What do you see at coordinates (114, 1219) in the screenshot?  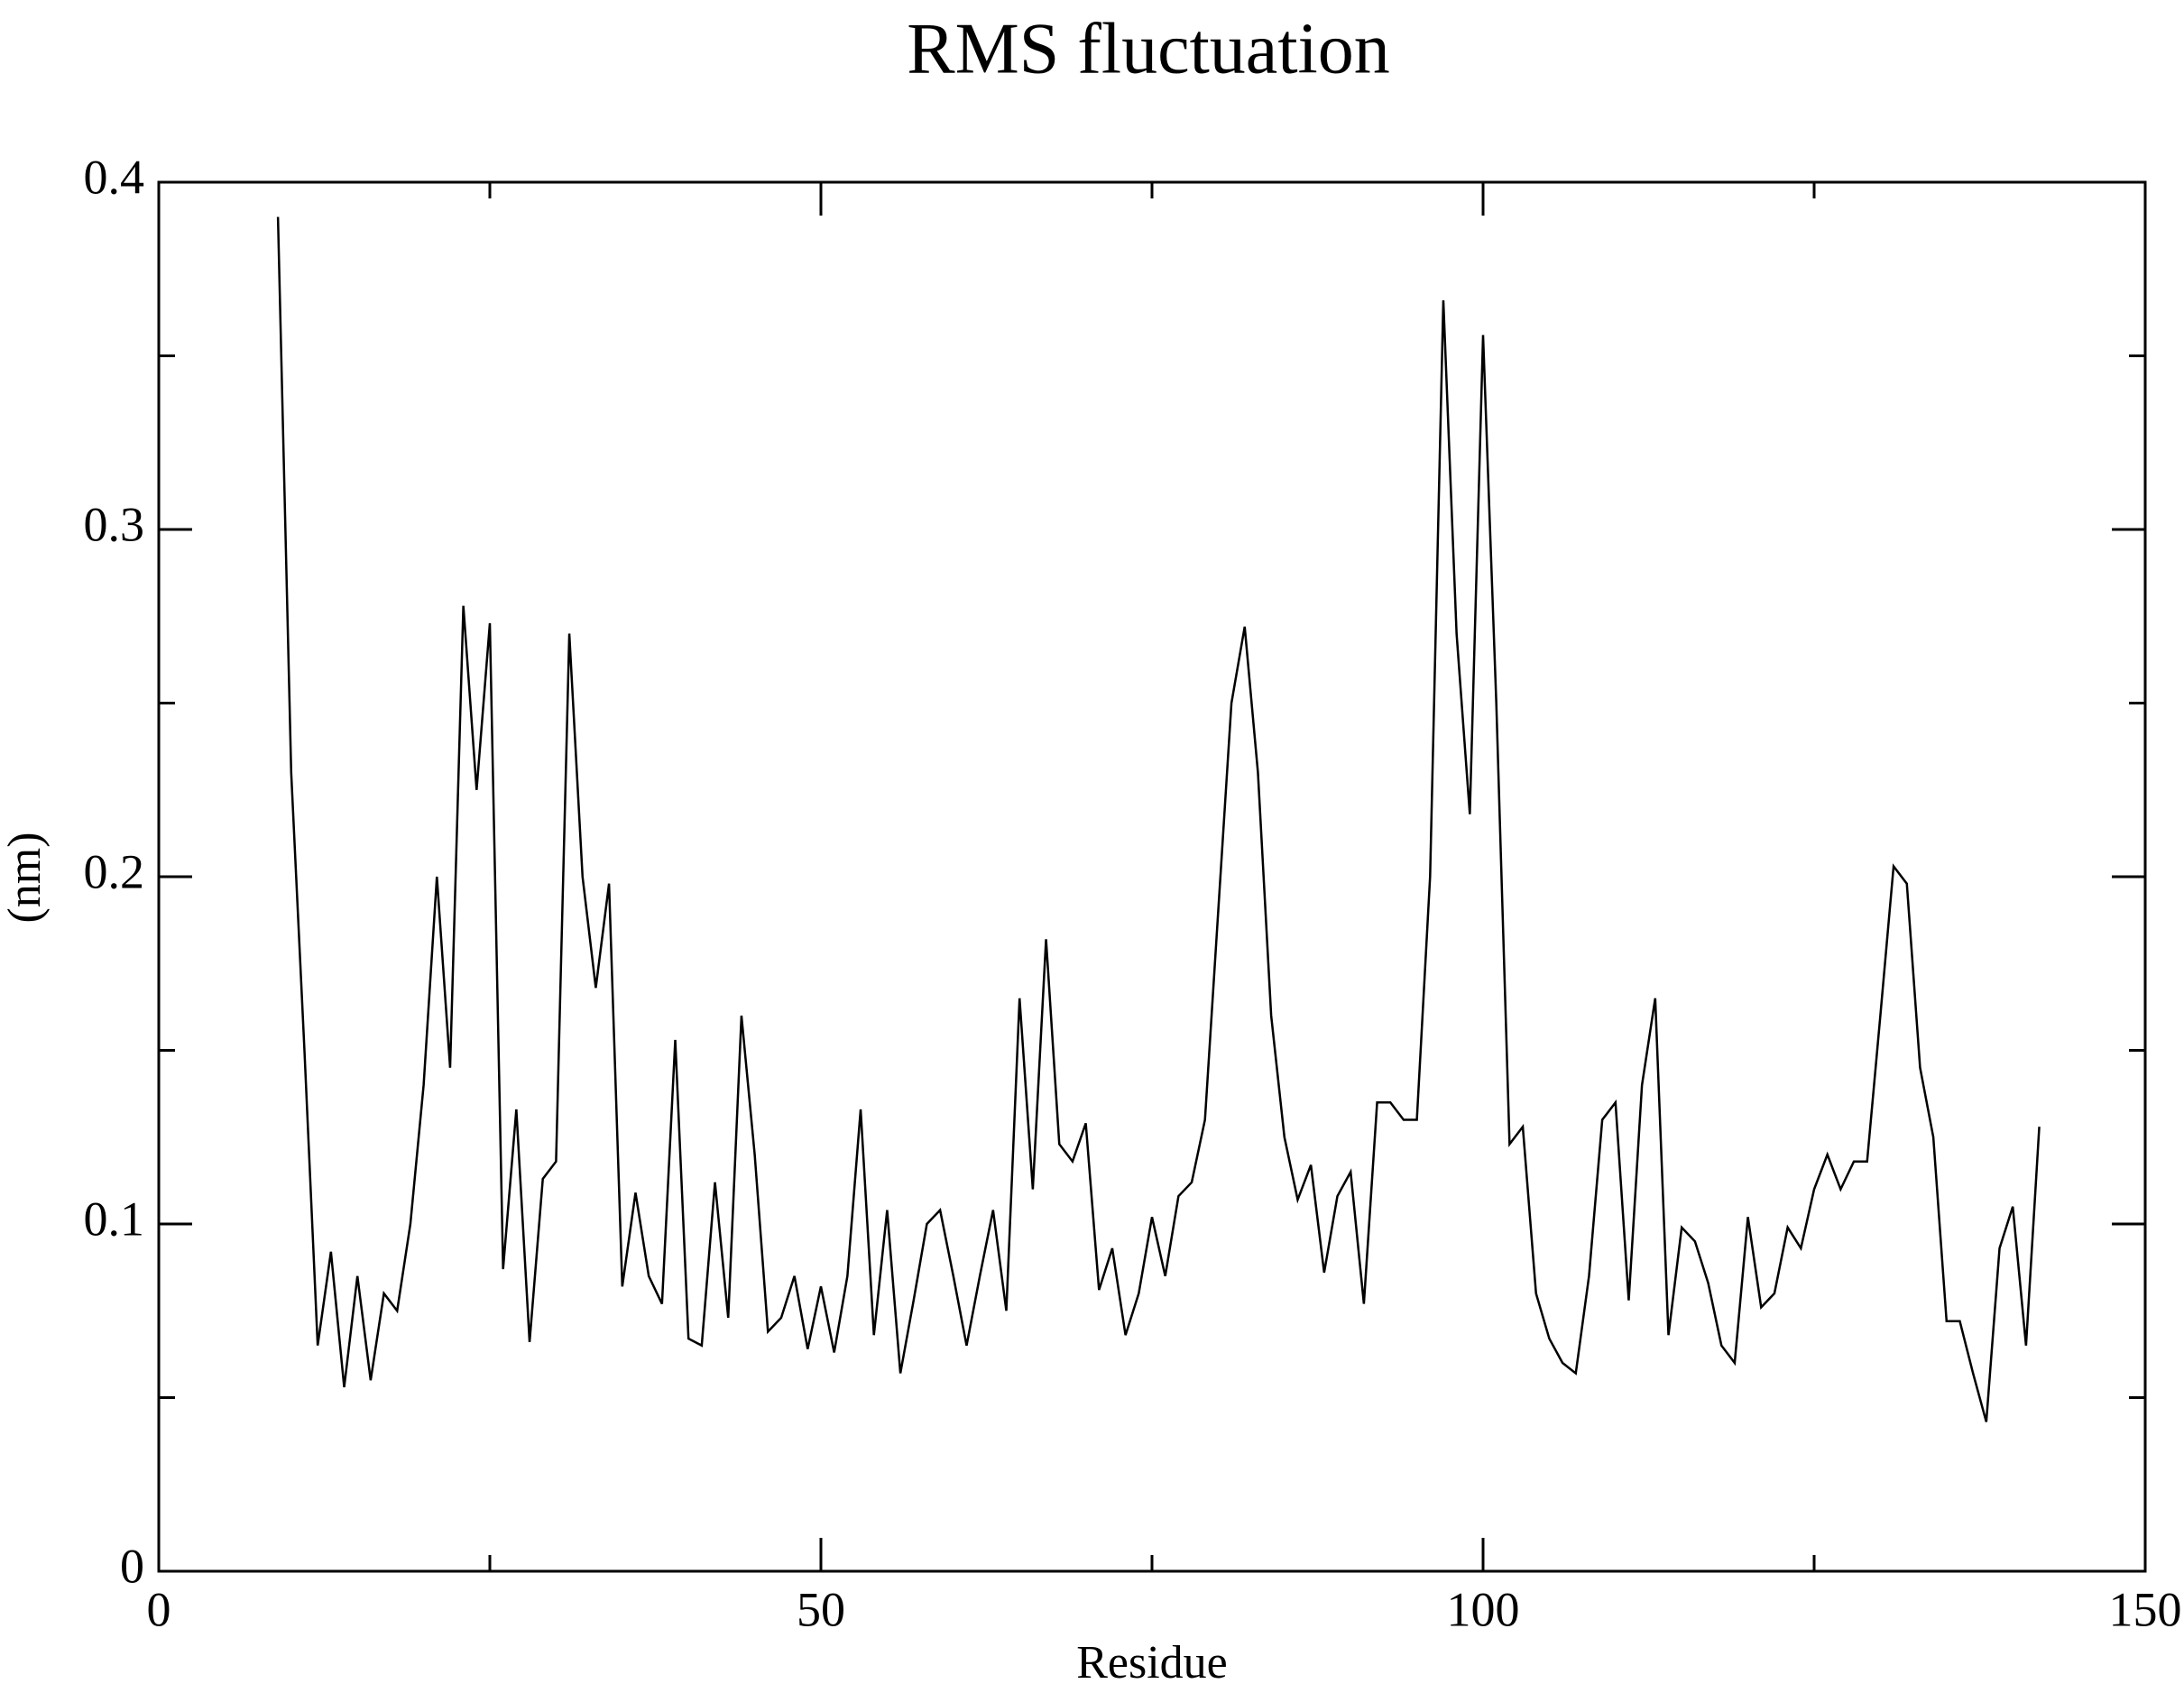 I see `y-tick-label: 0.1` at bounding box center [114, 1219].